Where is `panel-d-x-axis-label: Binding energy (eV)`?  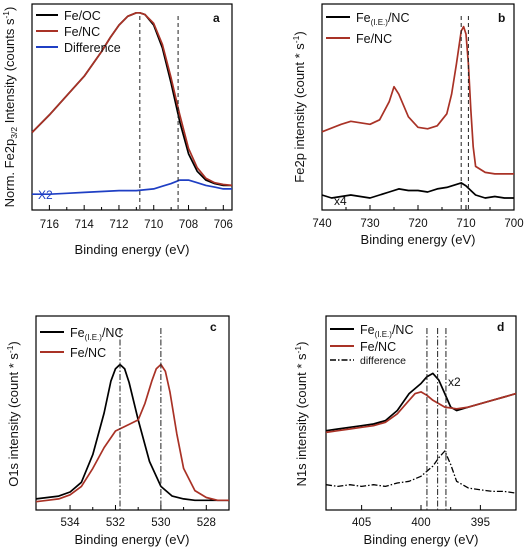 panel-d-x-axis-label: Binding energy (eV) is located at coordinates (421, 539).